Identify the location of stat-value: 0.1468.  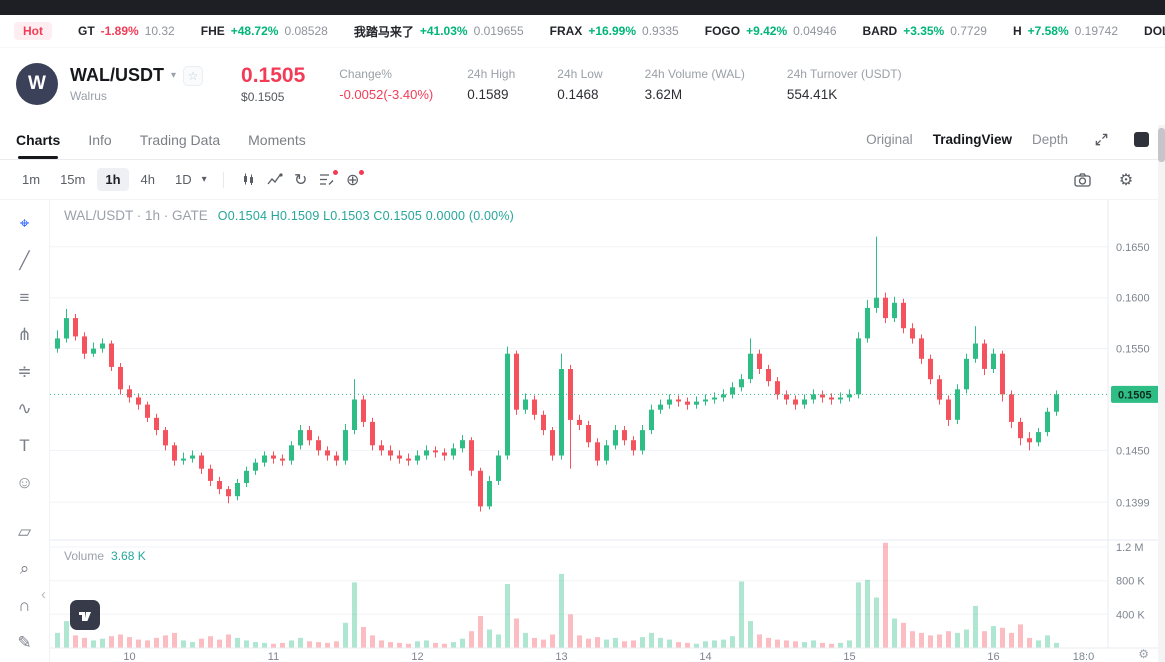
(578, 94).